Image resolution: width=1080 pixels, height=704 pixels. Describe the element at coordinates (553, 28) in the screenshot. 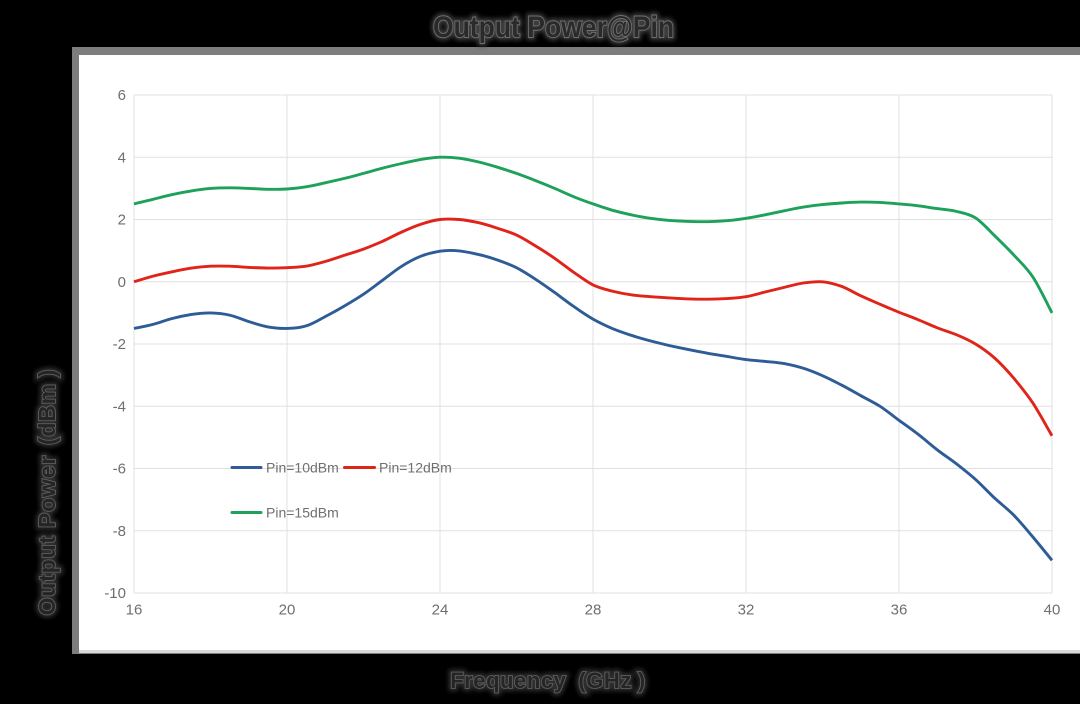

I see `svg-text: Output Power@Pin` at that location.